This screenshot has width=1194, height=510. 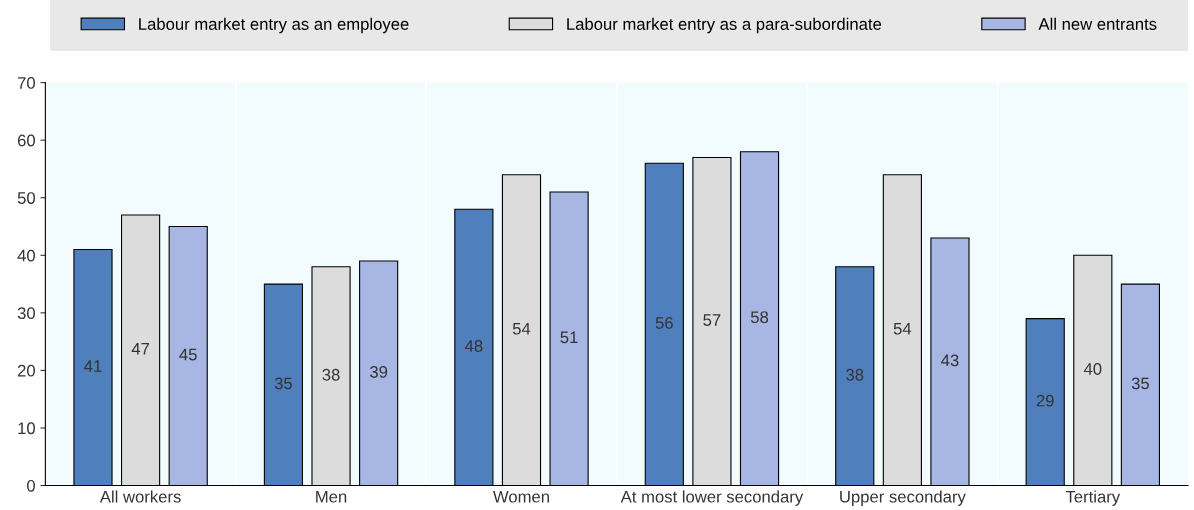 What do you see at coordinates (950, 360) in the screenshot?
I see `data-label: 43` at bounding box center [950, 360].